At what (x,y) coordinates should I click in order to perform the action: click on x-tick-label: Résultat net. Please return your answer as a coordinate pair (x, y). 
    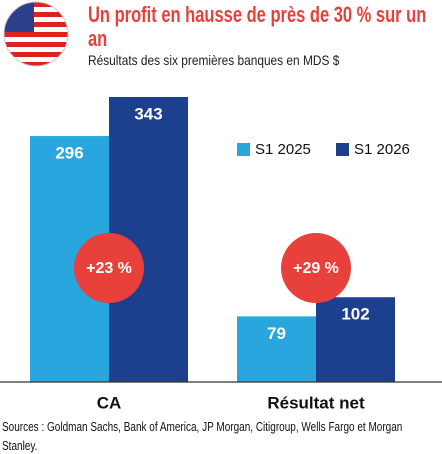
    Looking at the image, I should click on (316, 402).